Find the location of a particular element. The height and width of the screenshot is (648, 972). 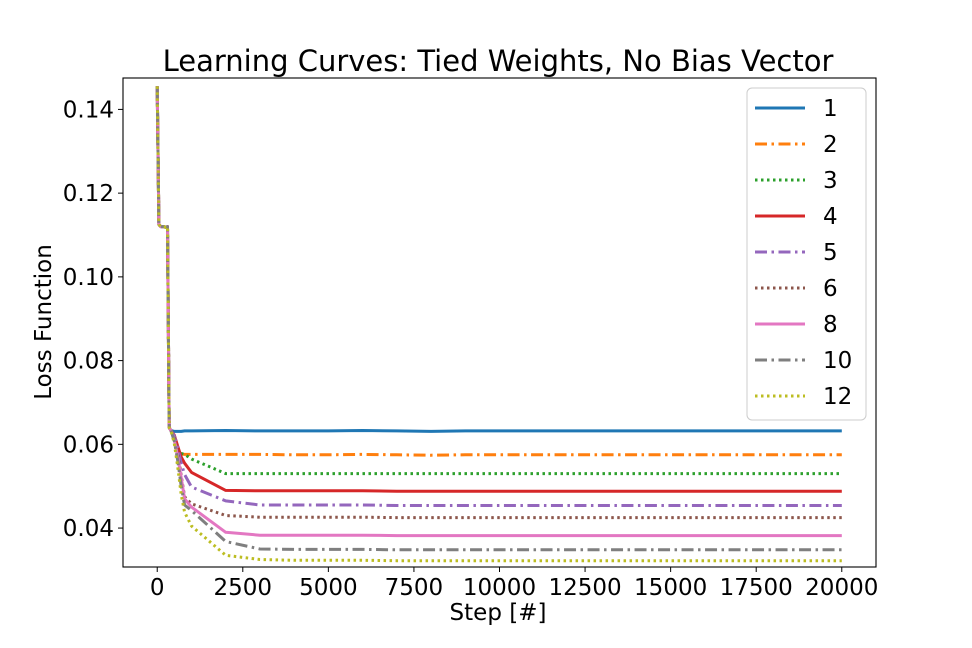

y-tick-label: 0.08 is located at coordinates (88, 362).